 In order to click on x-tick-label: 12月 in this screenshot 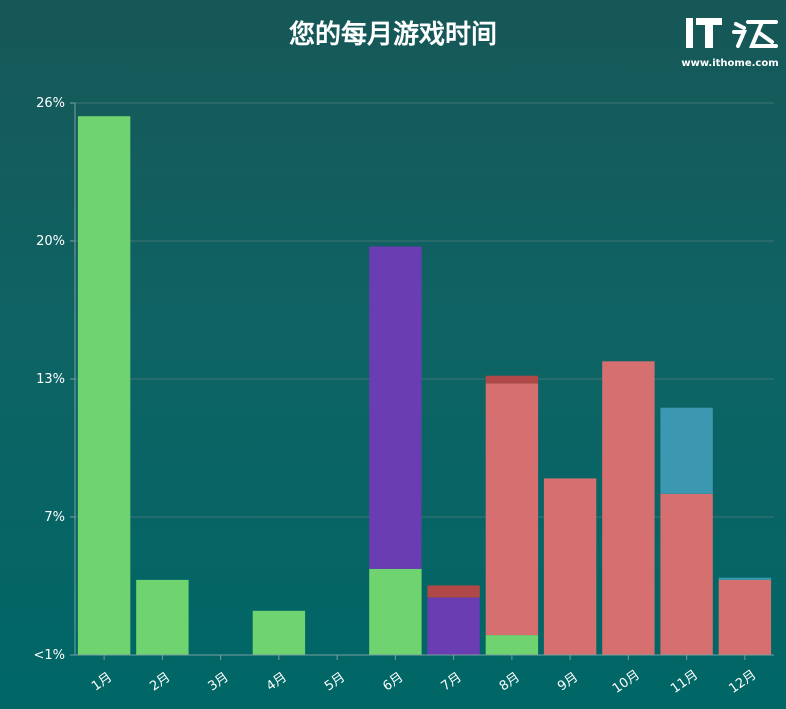, I will do `click(742, 682)`.